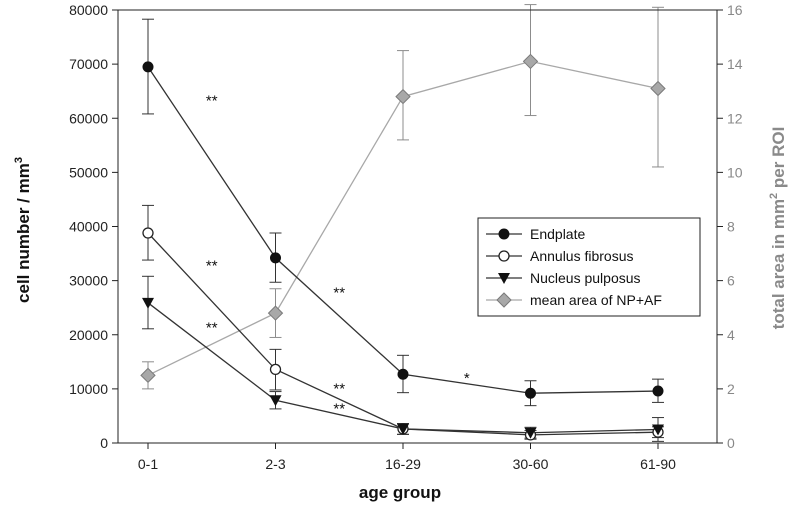 The image size is (792, 506). I want to click on y-tick-label: 20000, so click(88, 335).